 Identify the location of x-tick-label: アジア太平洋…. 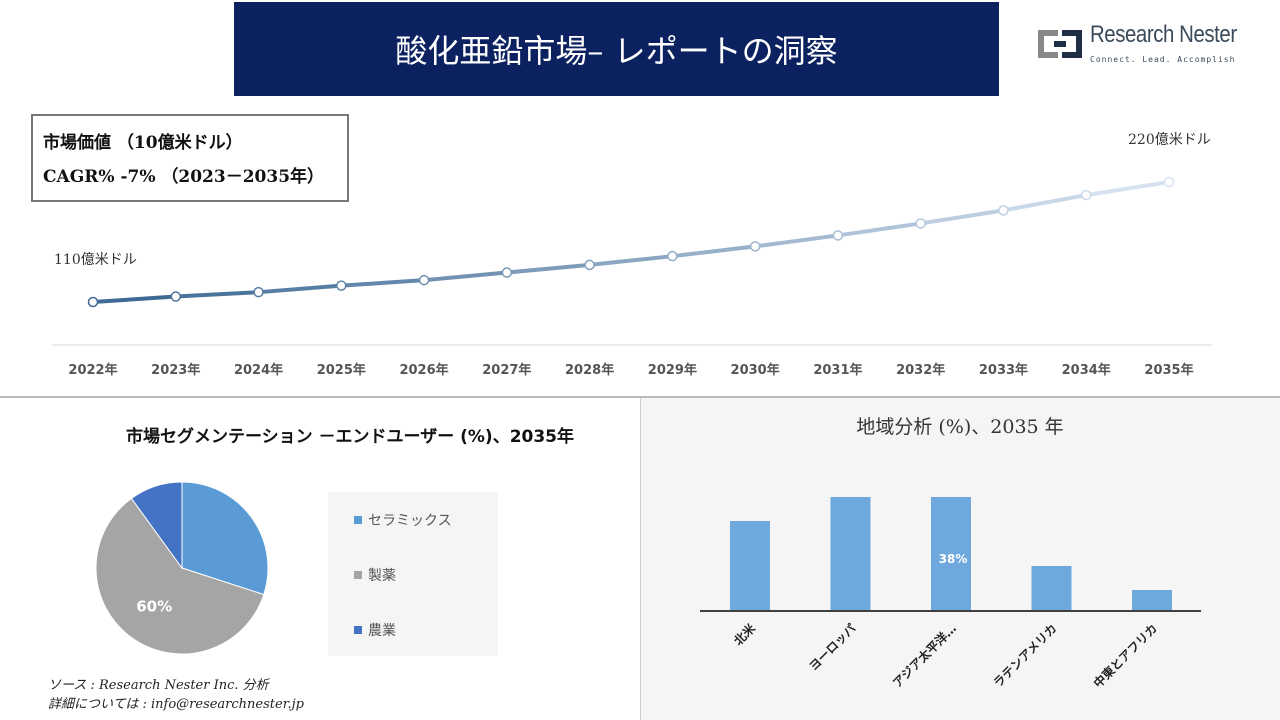
(924, 656).